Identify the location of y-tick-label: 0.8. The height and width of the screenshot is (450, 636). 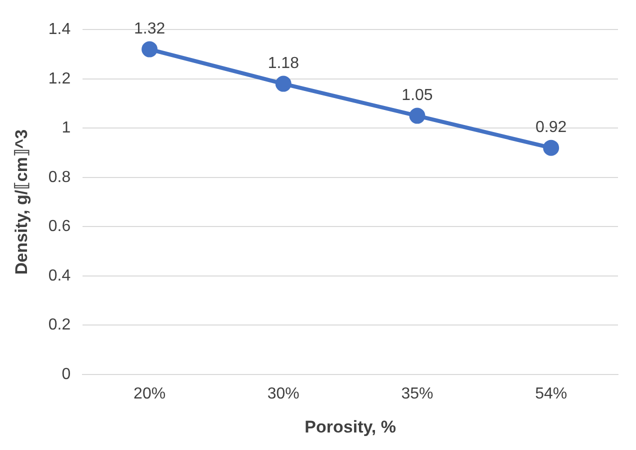
(59, 177).